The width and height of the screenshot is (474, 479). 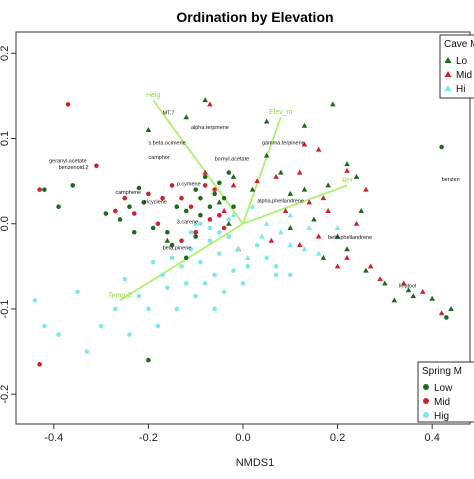 I want to click on legend-marker-triangle, so click(x=448, y=60).